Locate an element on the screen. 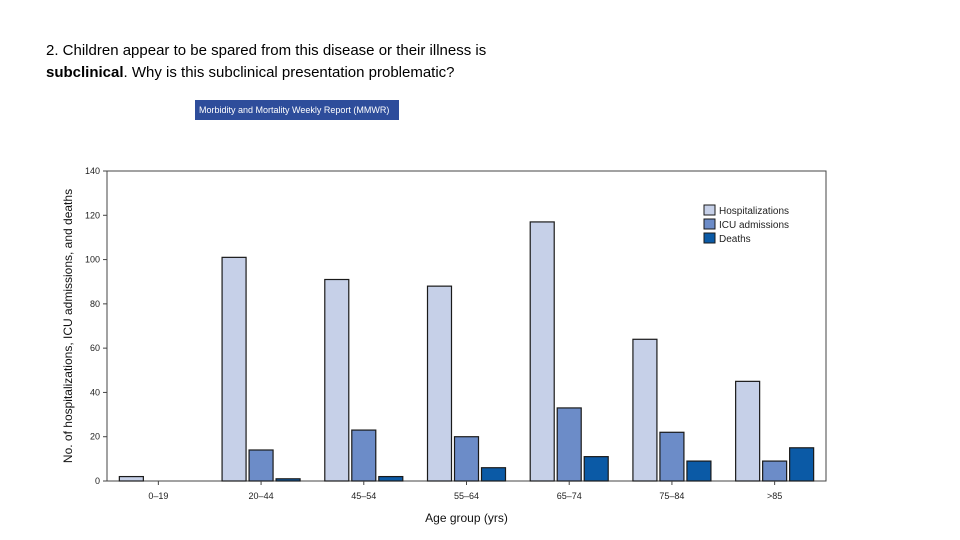 This screenshot has width=960, height=540. y-tick-label: 60 is located at coordinates (95, 348).